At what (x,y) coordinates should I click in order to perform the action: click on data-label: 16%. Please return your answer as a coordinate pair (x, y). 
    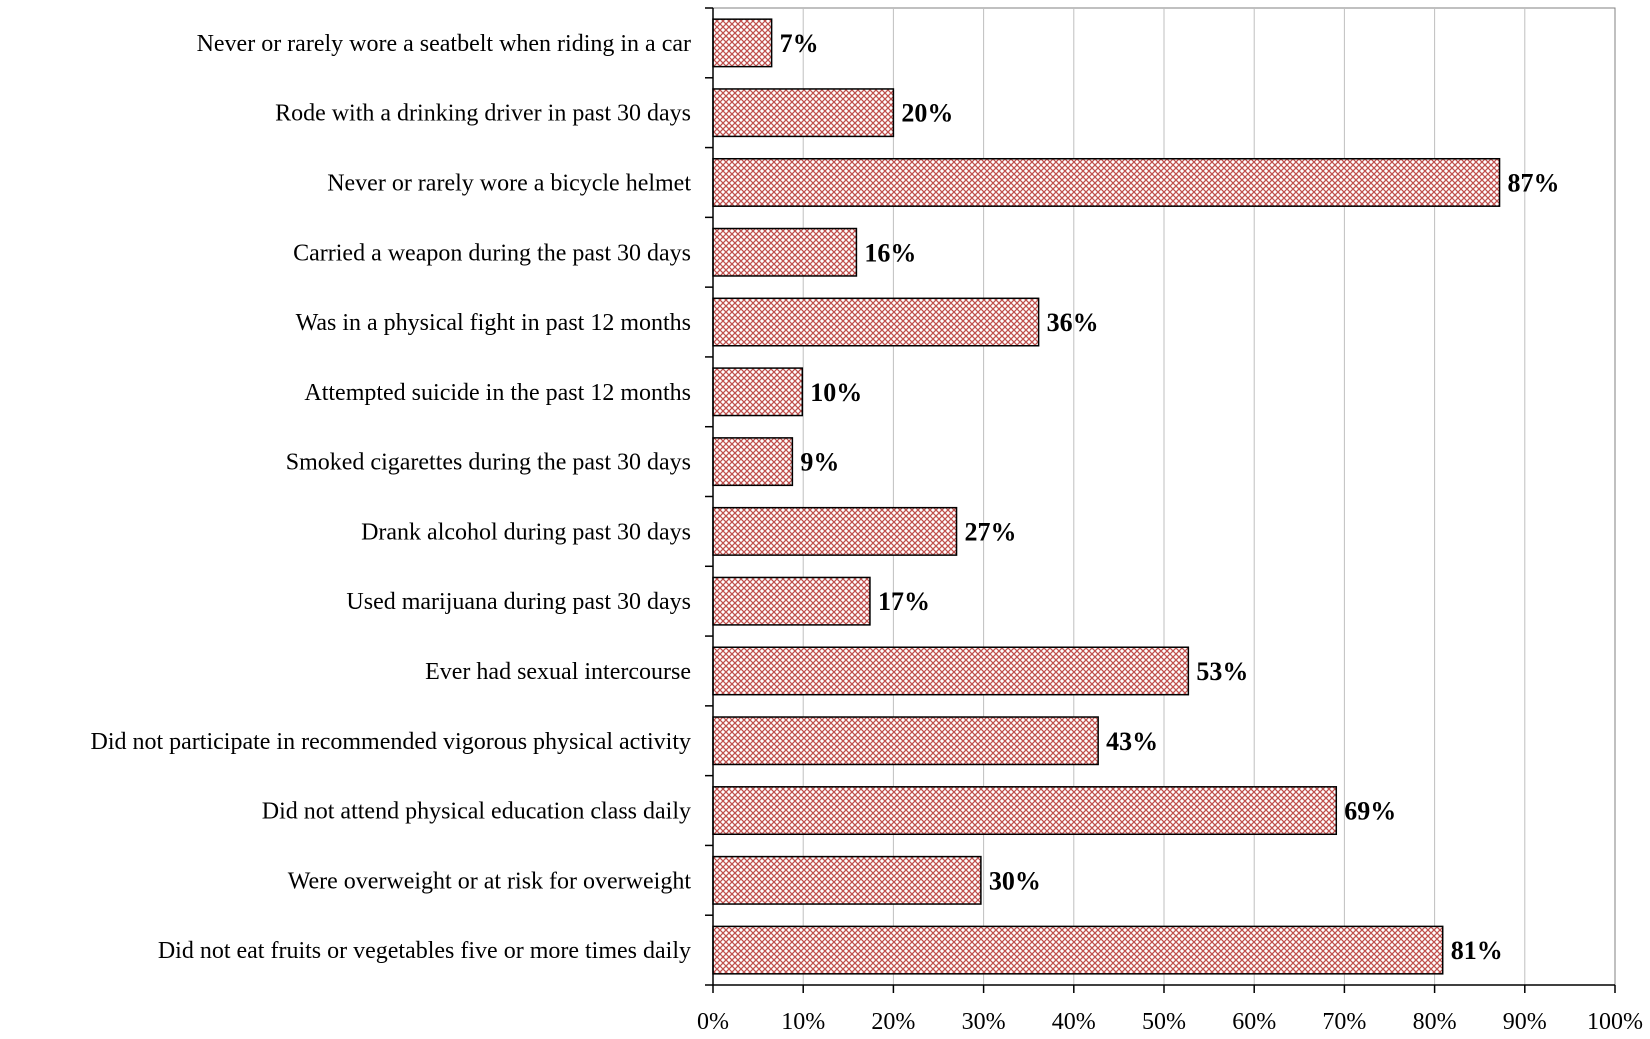
    Looking at the image, I should click on (890, 252).